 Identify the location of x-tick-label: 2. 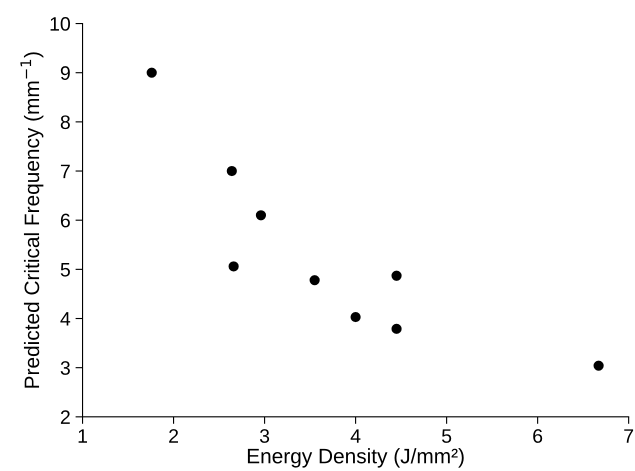
(173, 436).